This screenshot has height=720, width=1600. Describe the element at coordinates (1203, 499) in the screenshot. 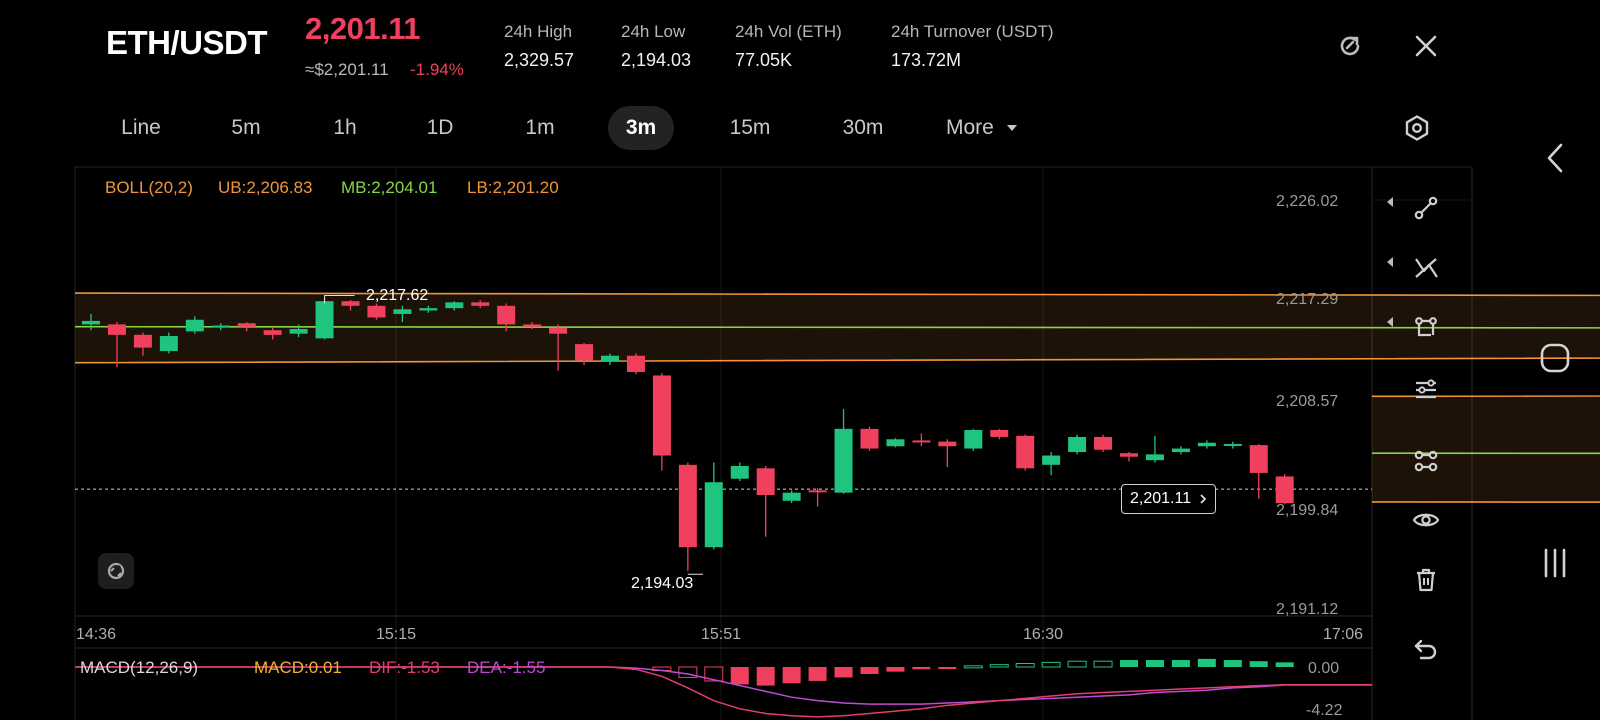

I see `chevron-right-icon` at that location.